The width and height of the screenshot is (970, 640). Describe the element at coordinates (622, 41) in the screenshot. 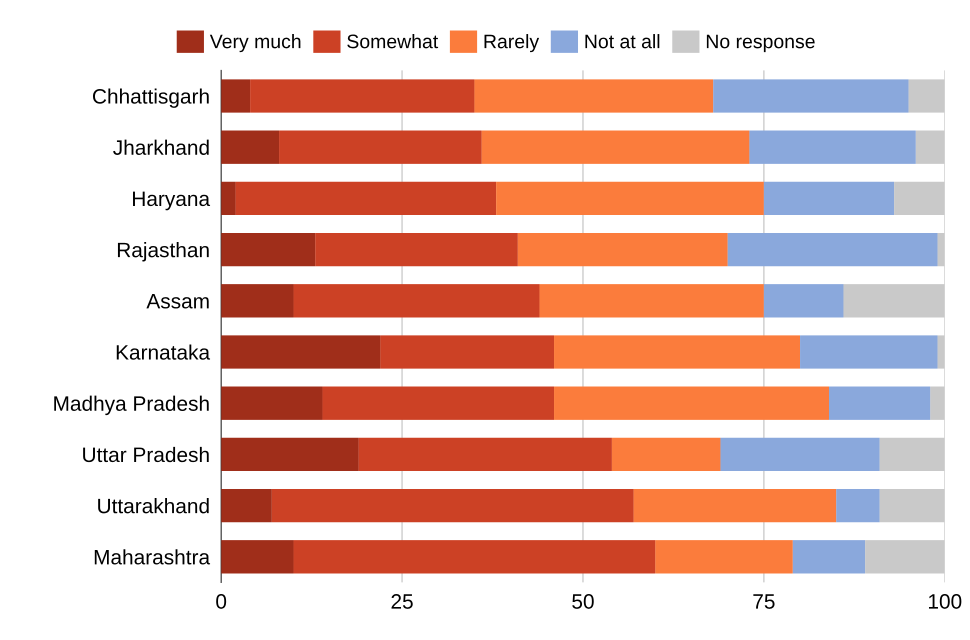

I see `legend-label: Not at all` at that location.